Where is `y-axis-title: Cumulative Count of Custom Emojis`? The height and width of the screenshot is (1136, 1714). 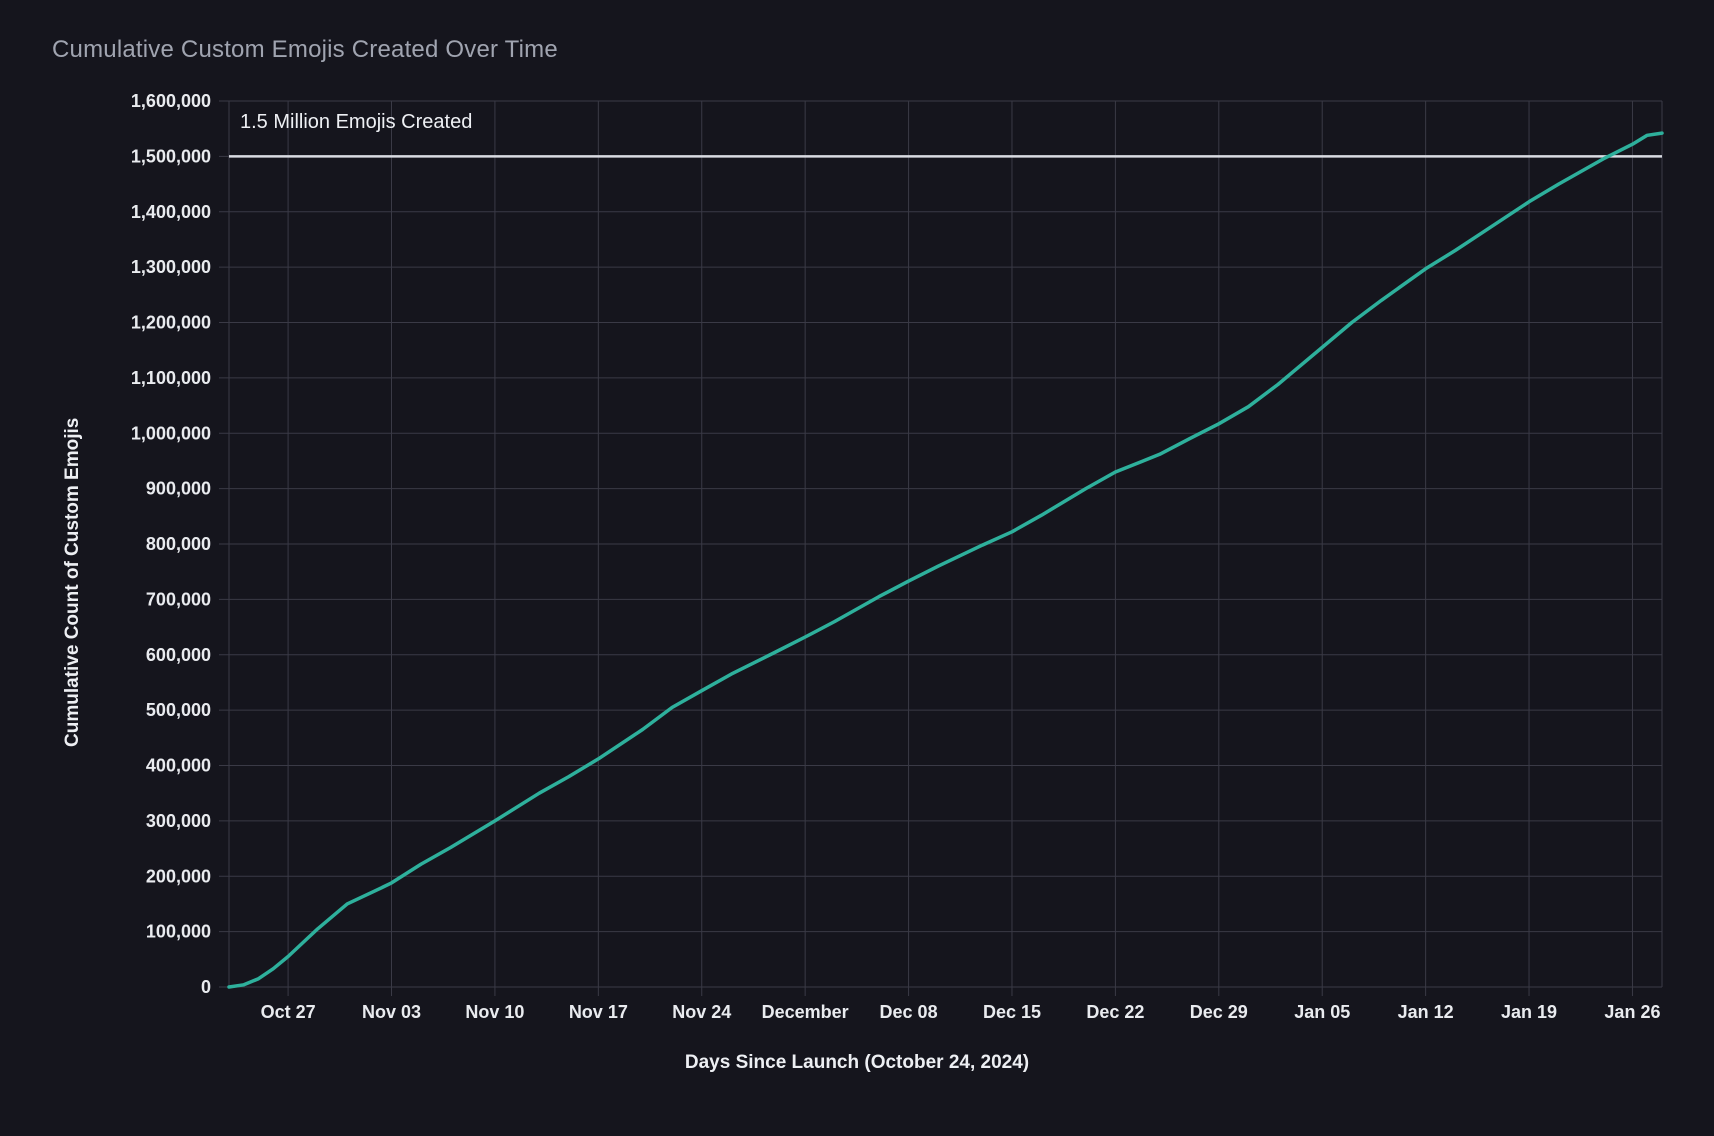
y-axis-title: Cumulative Count of Custom Emojis is located at coordinates (72, 582).